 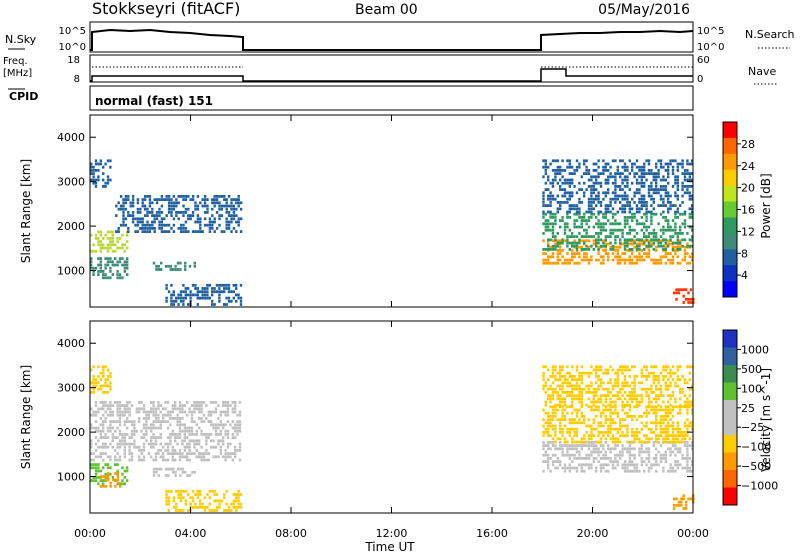 I want to click on colorbar-tick-label: 100, so click(x=751, y=388).